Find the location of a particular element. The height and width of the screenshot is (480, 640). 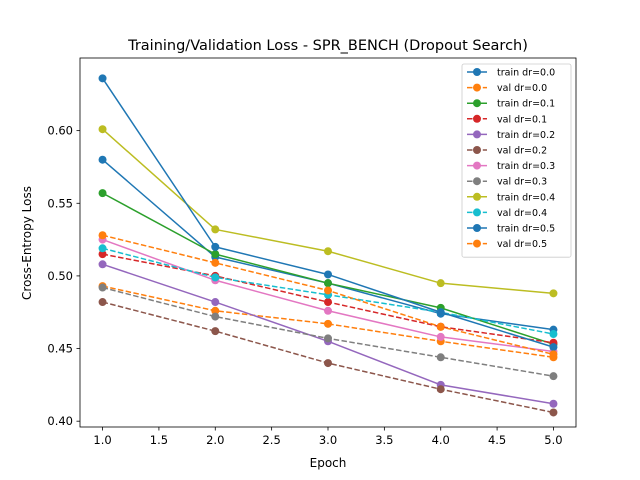

legend-box is located at coordinates (516, 160).